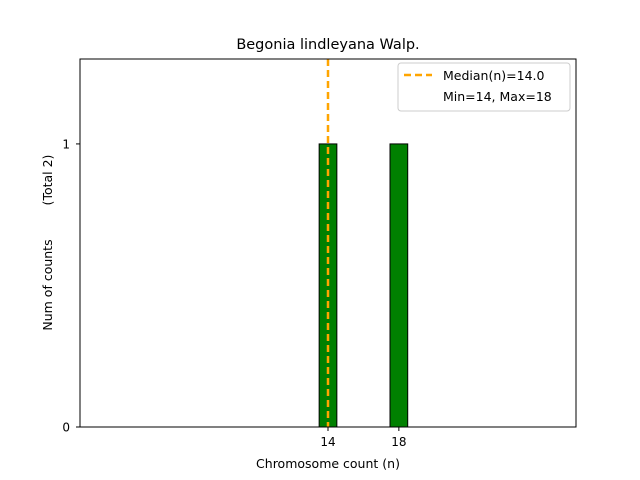 The image size is (640, 480). What do you see at coordinates (47, 180) in the screenshot?
I see `y-axis-total-label: (Total 2)` at bounding box center [47, 180].